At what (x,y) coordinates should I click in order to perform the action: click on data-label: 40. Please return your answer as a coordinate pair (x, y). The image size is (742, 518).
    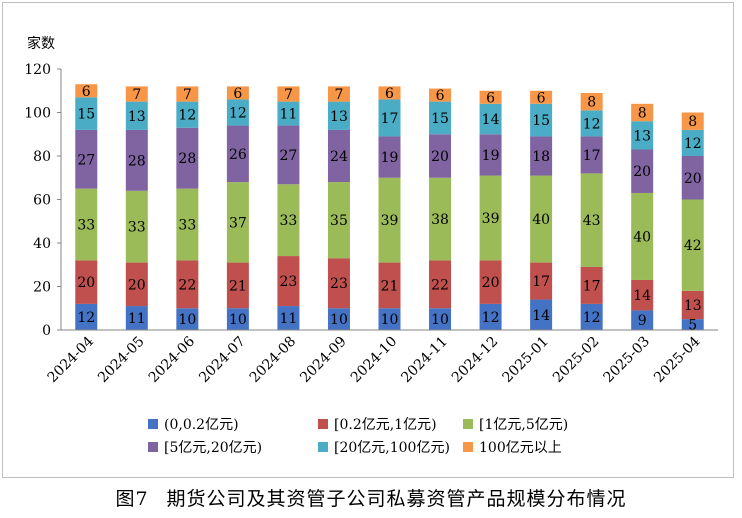
    Looking at the image, I should click on (642, 237).